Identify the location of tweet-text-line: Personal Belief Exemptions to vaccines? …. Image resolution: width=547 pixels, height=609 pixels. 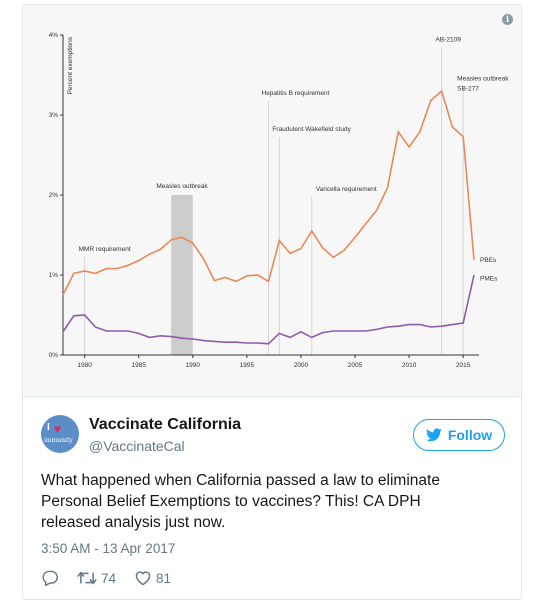
(231, 501).